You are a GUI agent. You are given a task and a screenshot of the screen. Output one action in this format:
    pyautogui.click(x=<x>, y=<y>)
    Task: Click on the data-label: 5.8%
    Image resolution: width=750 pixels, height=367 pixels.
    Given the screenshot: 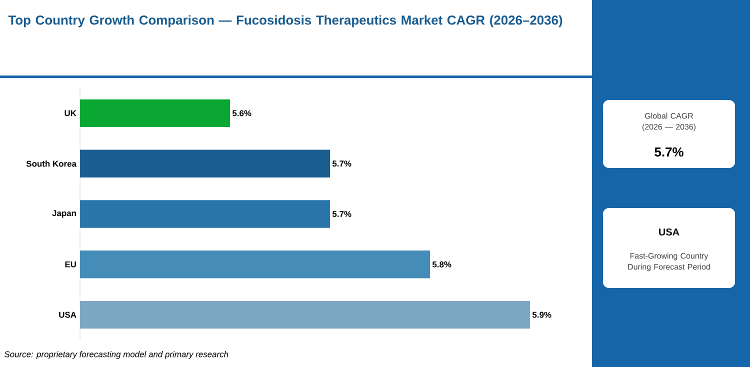 What is the action you would take?
    pyautogui.click(x=442, y=264)
    